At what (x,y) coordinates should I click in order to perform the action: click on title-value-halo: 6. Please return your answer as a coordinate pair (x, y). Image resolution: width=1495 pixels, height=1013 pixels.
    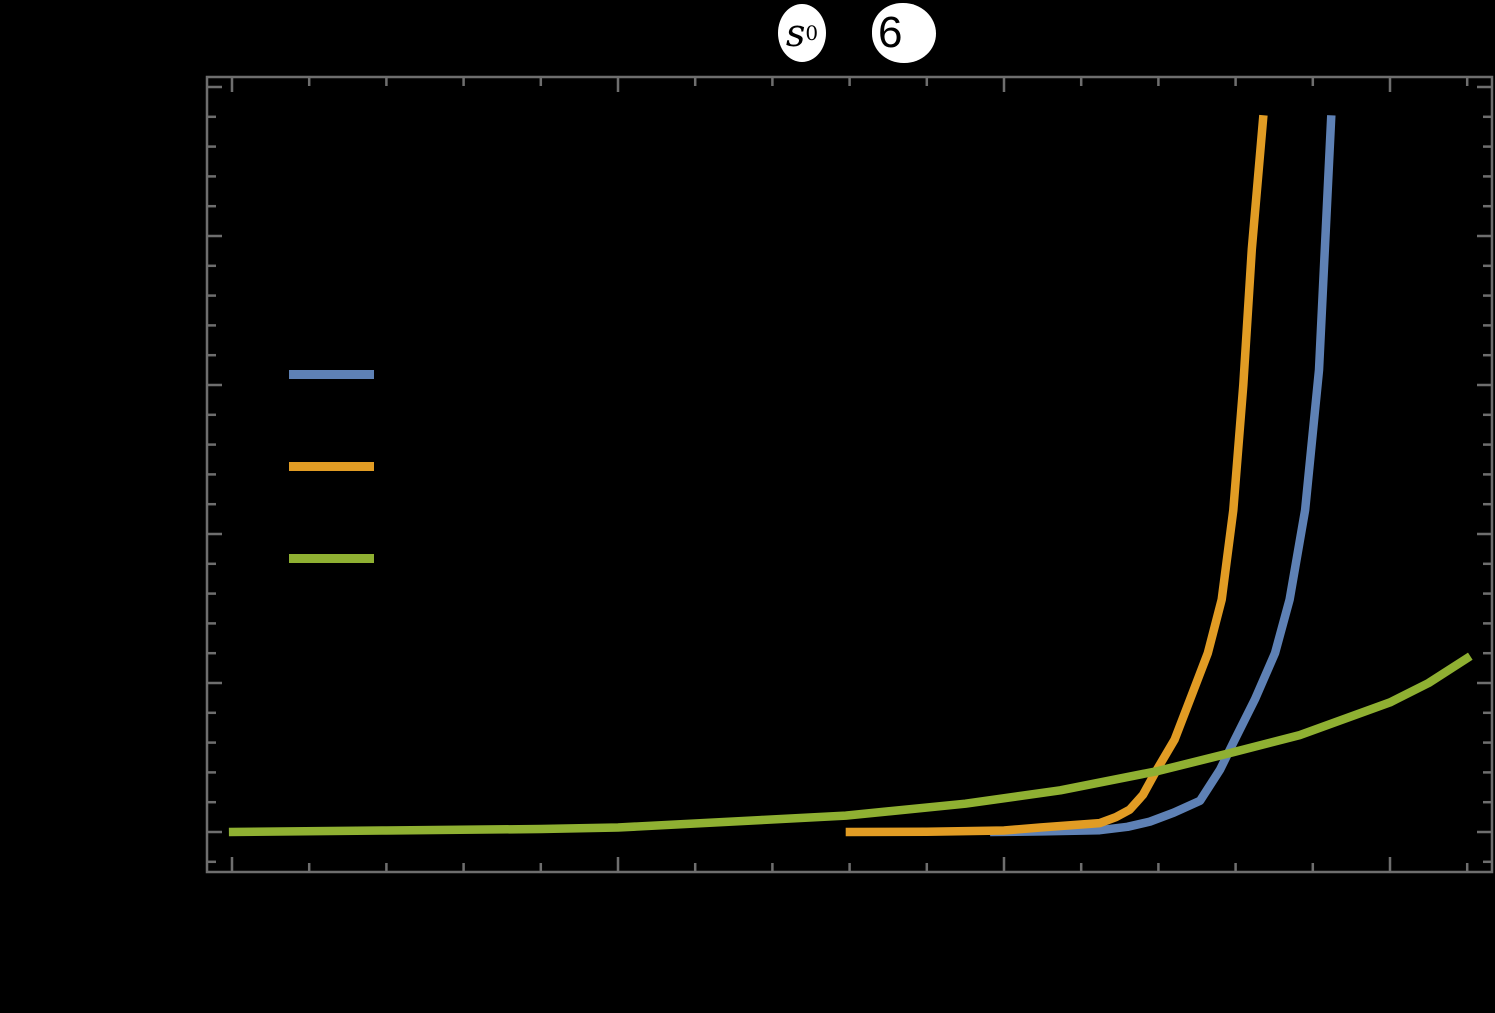
    Looking at the image, I should click on (904, 33).